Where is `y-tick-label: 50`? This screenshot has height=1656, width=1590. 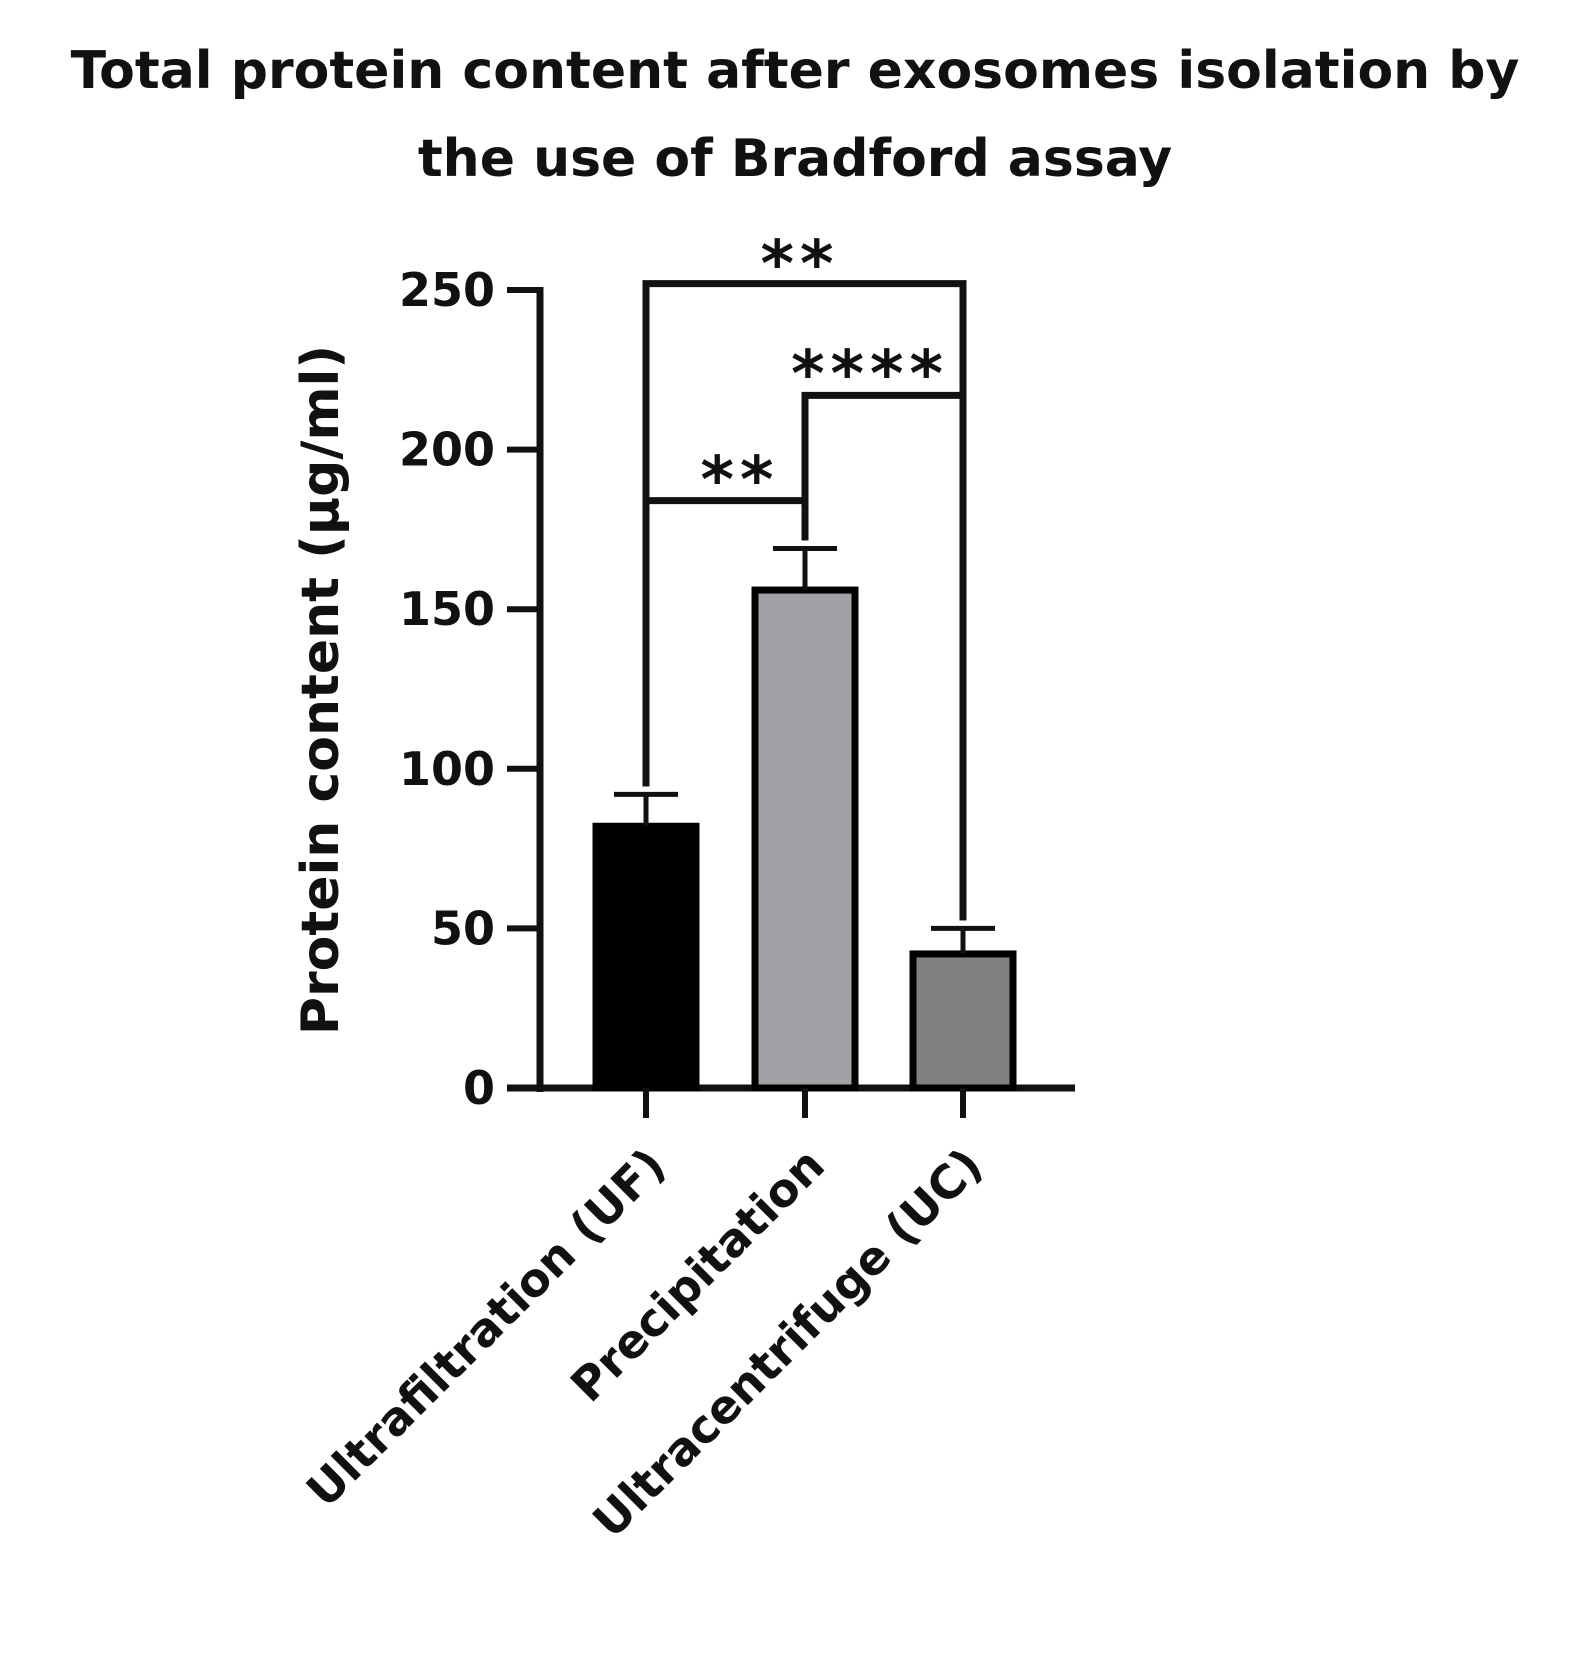 y-tick-label: 50 is located at coordinates (463, 928).